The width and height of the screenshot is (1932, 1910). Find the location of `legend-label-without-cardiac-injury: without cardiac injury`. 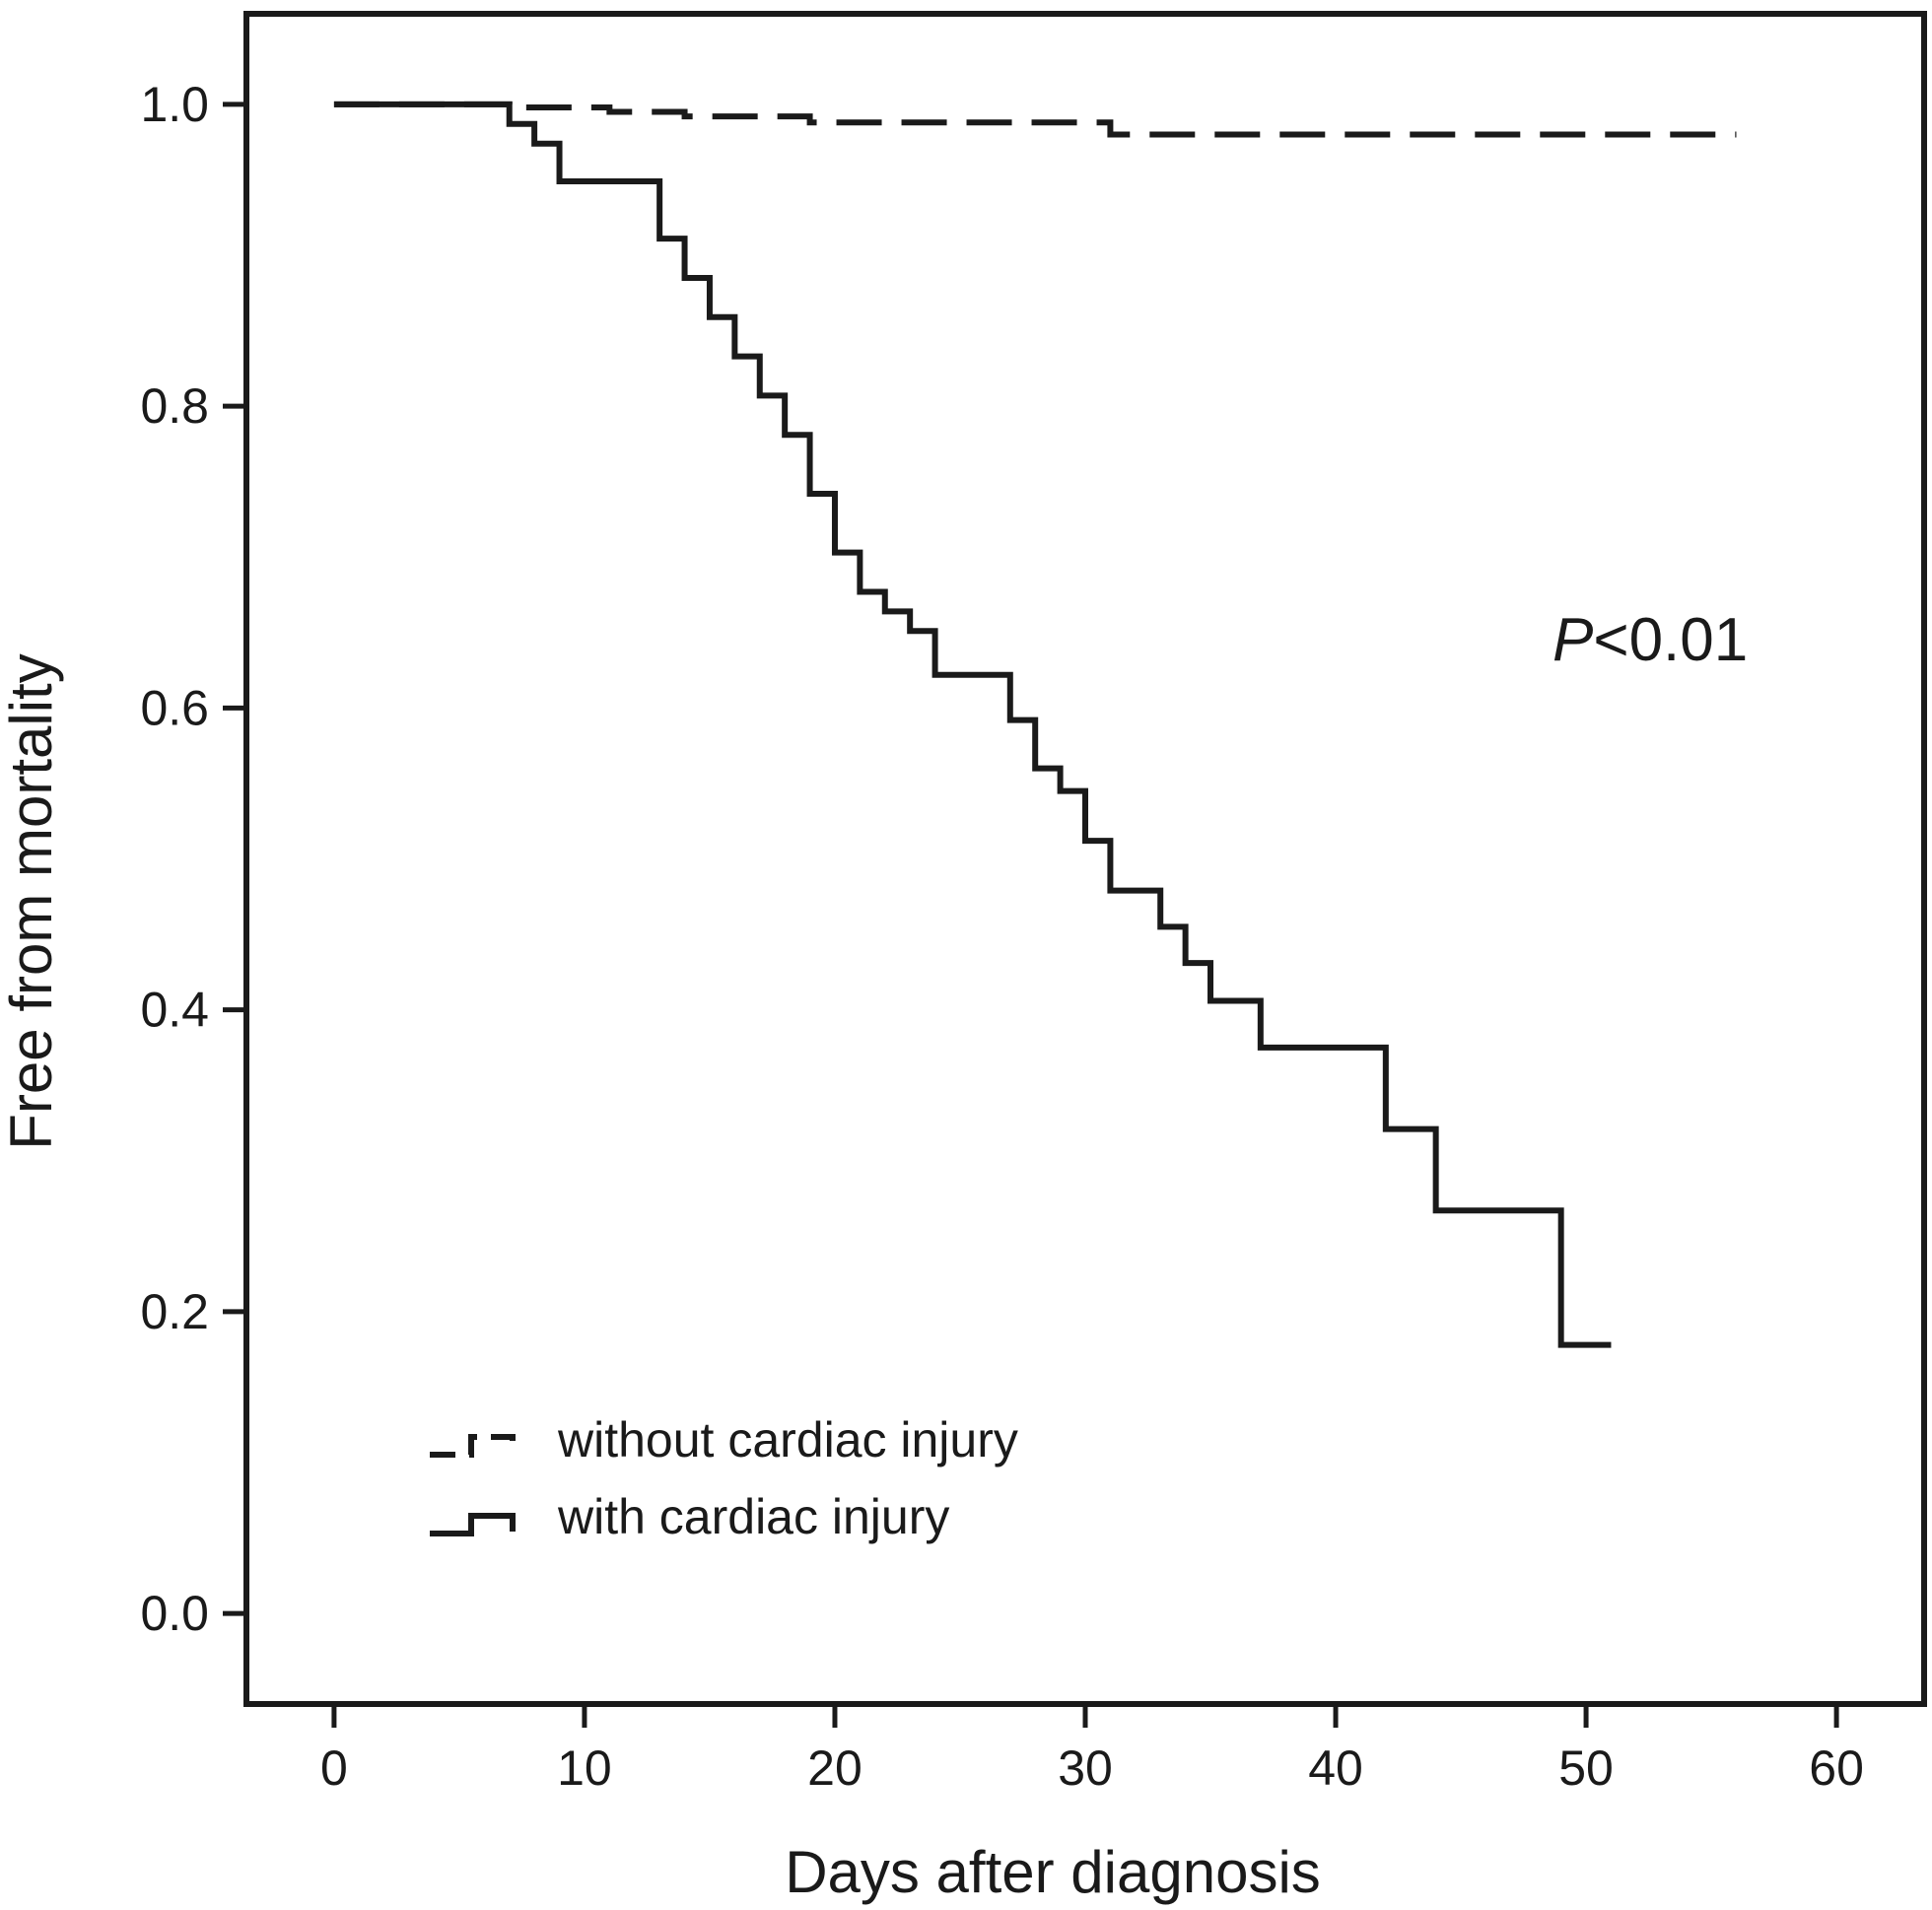

legend-label-without-cardiac-injury: without cardiac injury is located at coordinates (787, 1439).